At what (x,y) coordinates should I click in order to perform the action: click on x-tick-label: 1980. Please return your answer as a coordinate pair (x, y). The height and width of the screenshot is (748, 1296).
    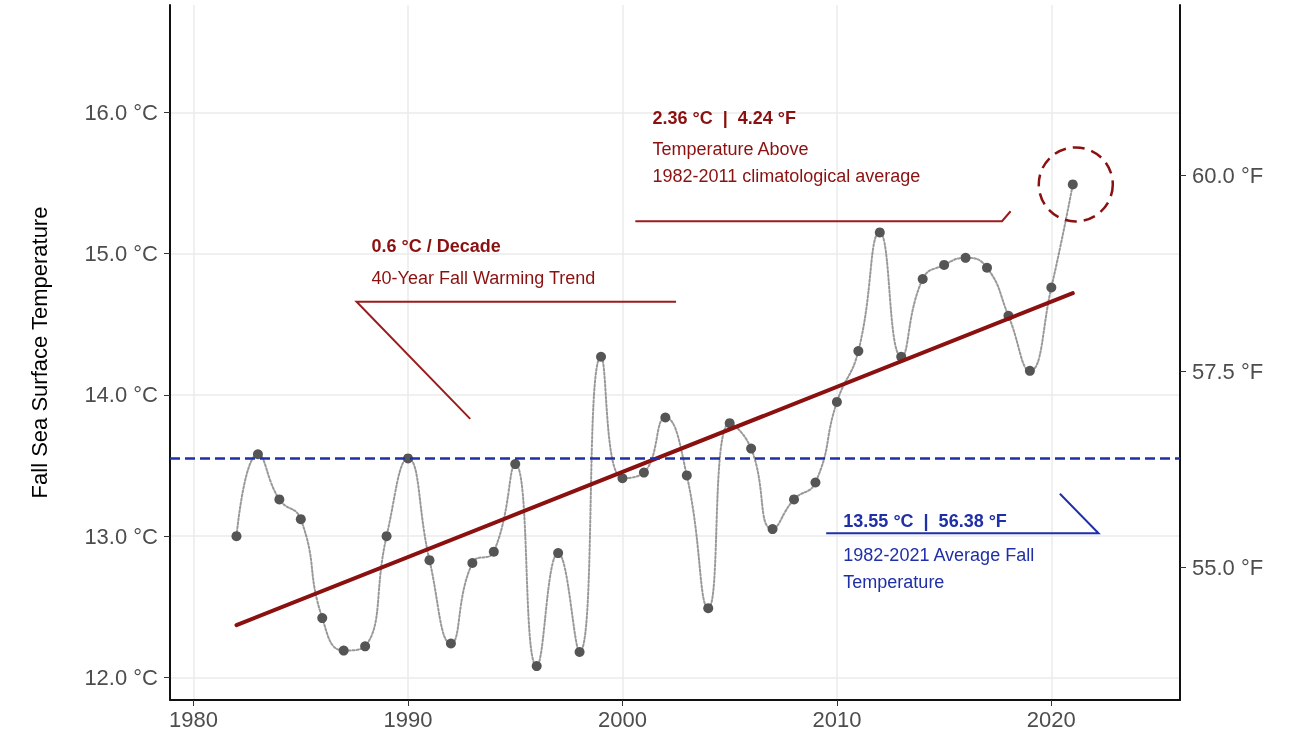
    Looking at the image, I should click on (194, 719).